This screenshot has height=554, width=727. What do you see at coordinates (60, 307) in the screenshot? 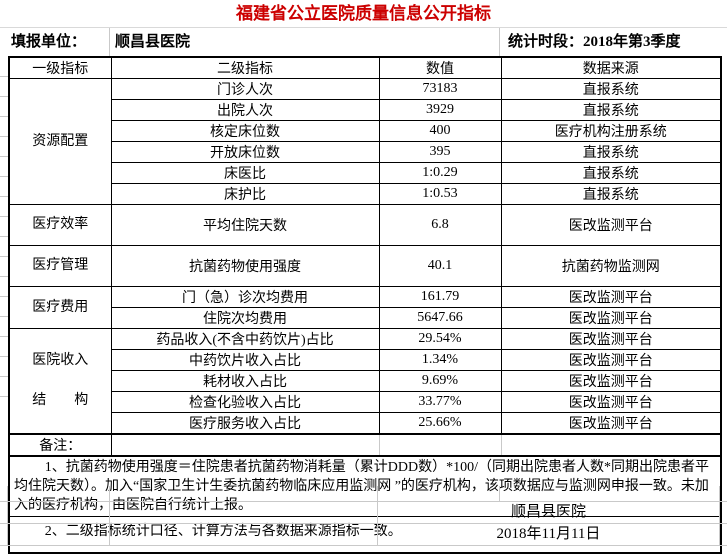
I see `group-label-cell: 医疗费用` at bounding box center [60, 307].